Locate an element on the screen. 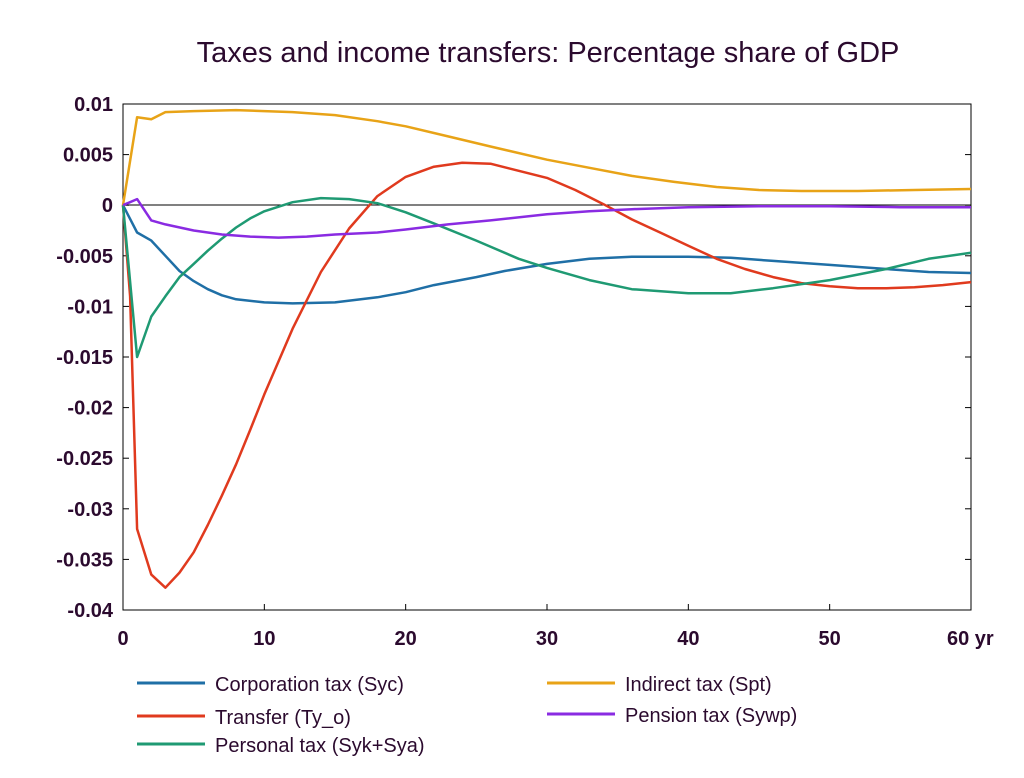 This screenshot has width=1024, height=778. y-tick-label: -0.03 is located at coordinates (90, 510).